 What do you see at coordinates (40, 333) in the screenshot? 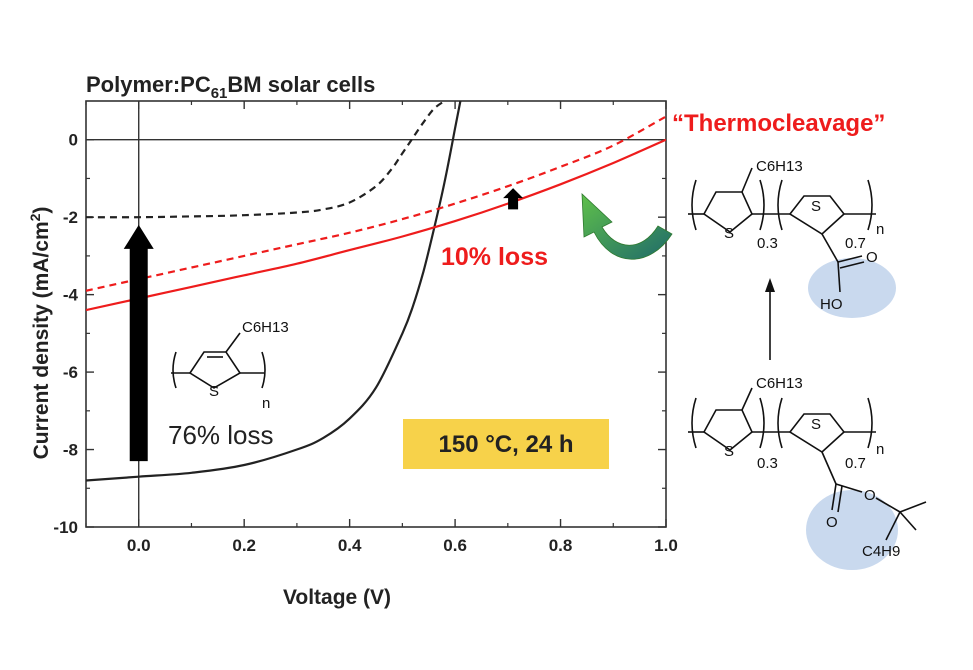
I see `y-axis-label: Current density (mA/cm2)` at bounding box center [40, 333].